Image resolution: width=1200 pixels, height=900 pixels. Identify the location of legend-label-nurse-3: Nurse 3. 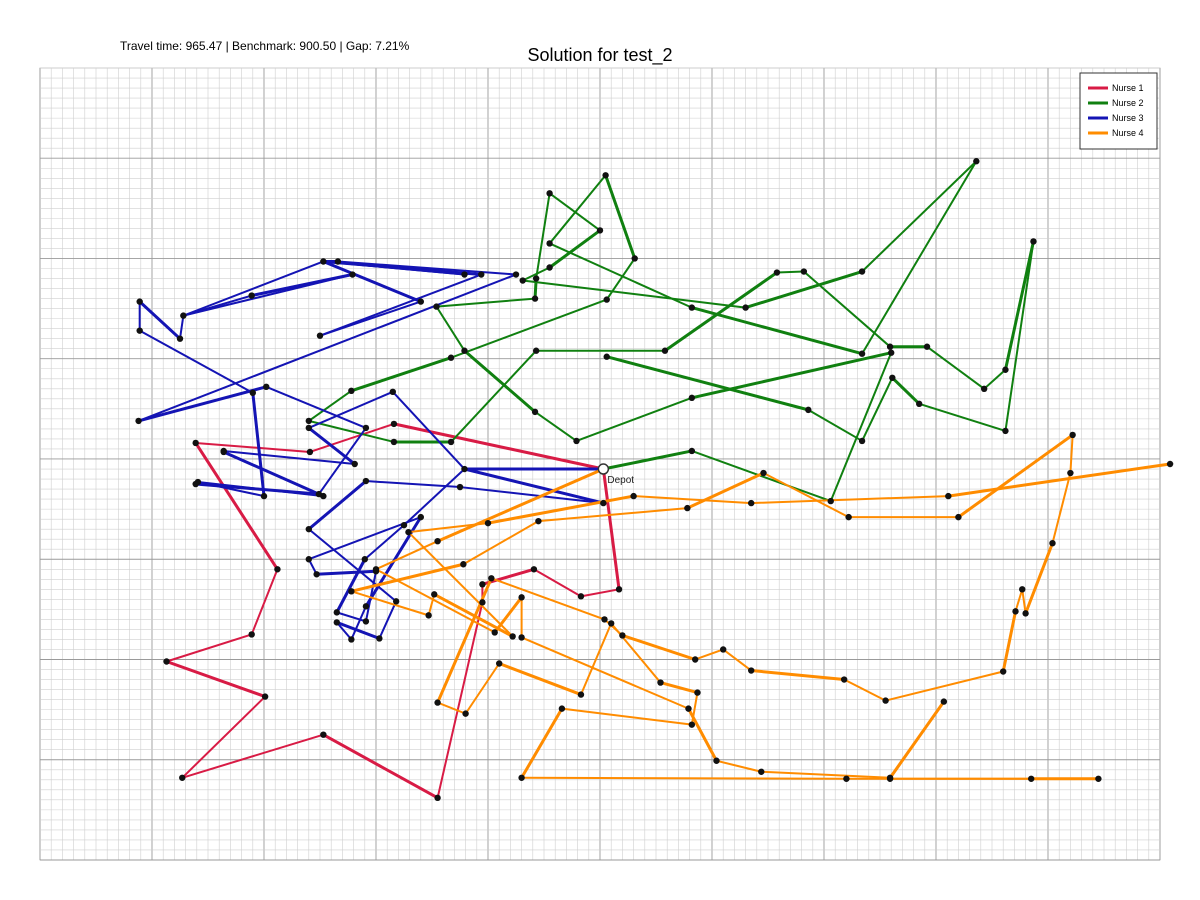
(1128, 118).